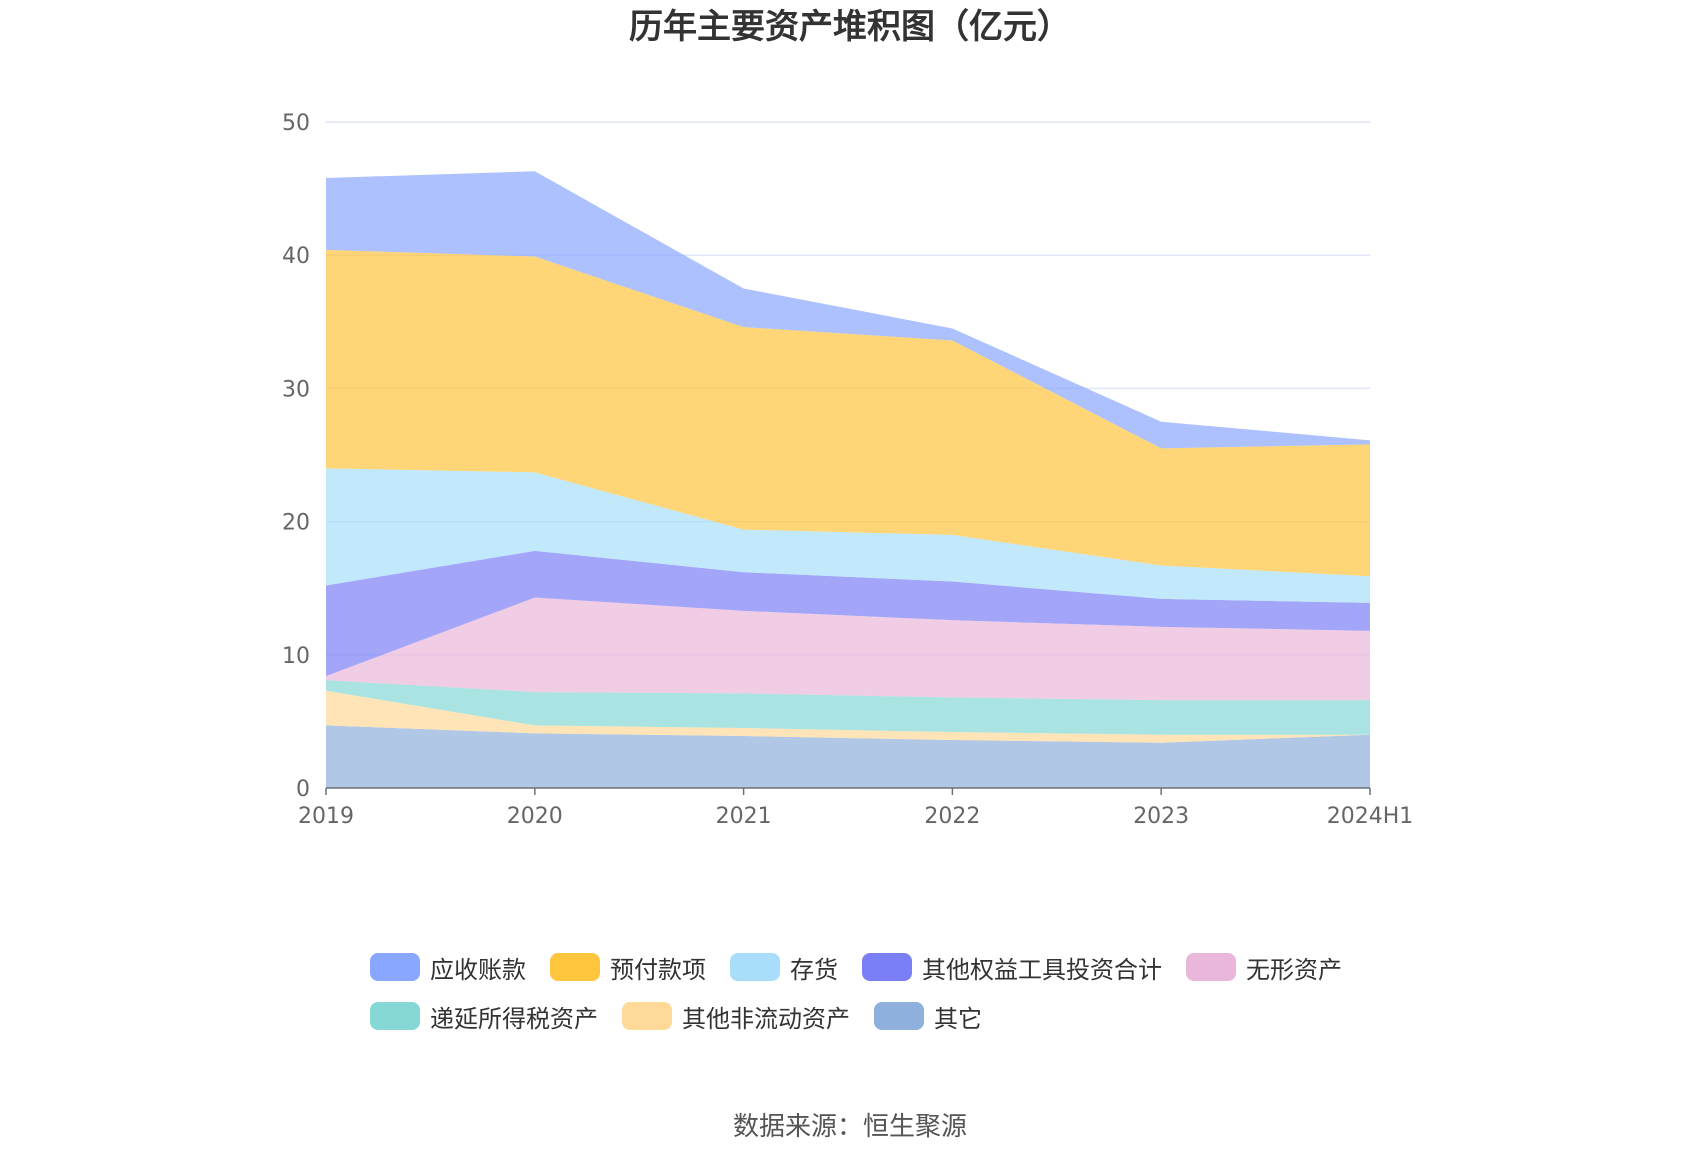  Describe the element at coordinates (296, 123) in the screenshot. I see `y-tick-label: 50` at that location.